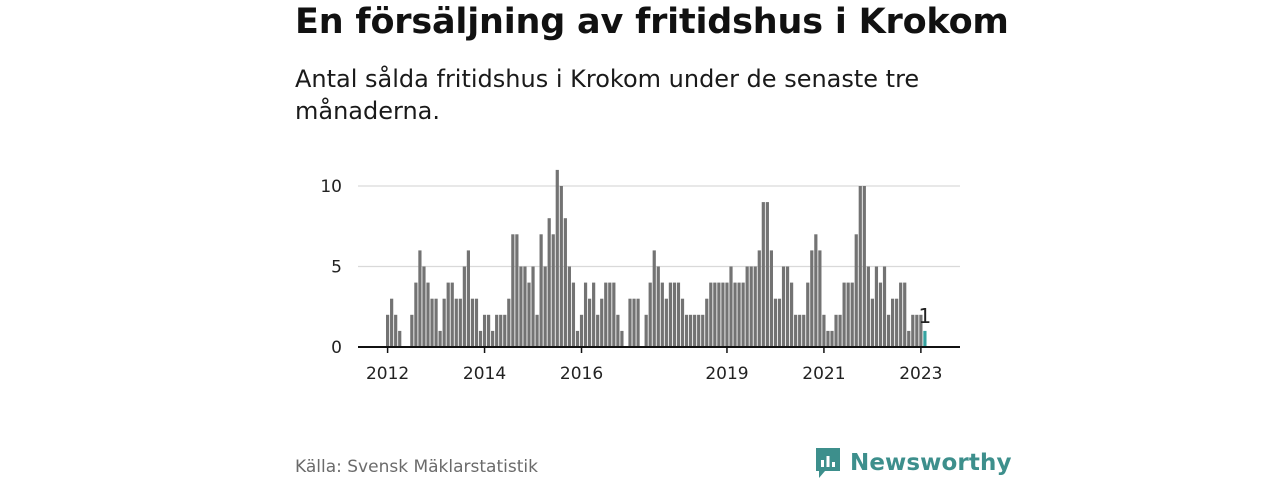 This screenshot has width=1280, height=480. Describe the element at coordinates (726, 374) in the screenshot. I see `x-tick-label: 2019` at that location.